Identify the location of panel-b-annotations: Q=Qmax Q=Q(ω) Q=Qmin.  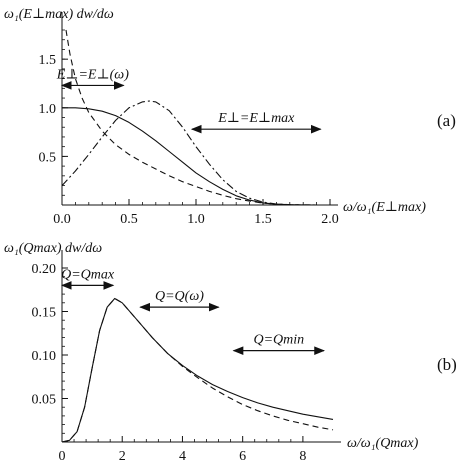
(193, 311).